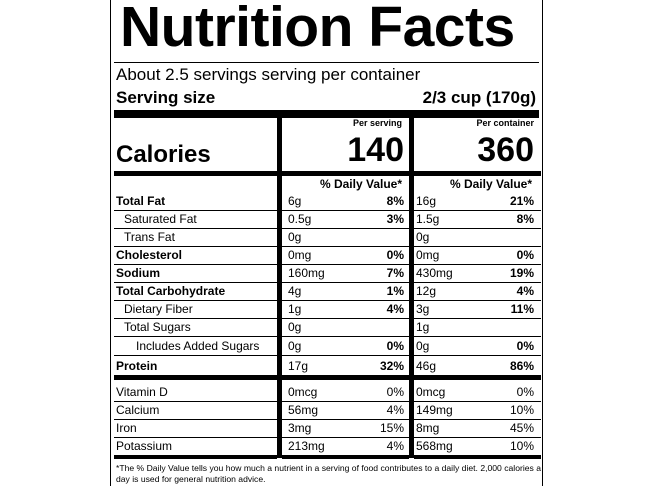 The image size is (650, 486). I want to click on nutrient-name: Potassium, so click(144, 446).